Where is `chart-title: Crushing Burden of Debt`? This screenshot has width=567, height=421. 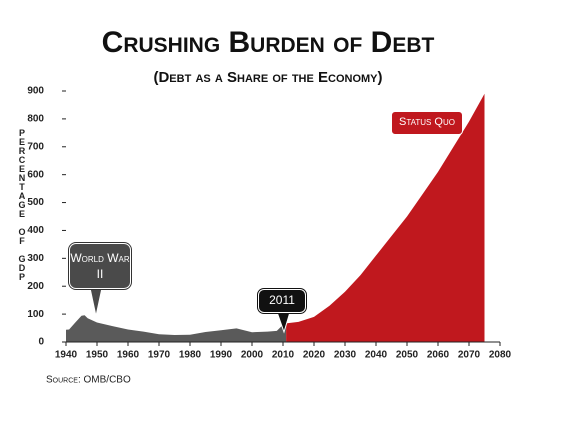
chart-title: Crushing Burden of Debt is located at coordinates (268, 42).